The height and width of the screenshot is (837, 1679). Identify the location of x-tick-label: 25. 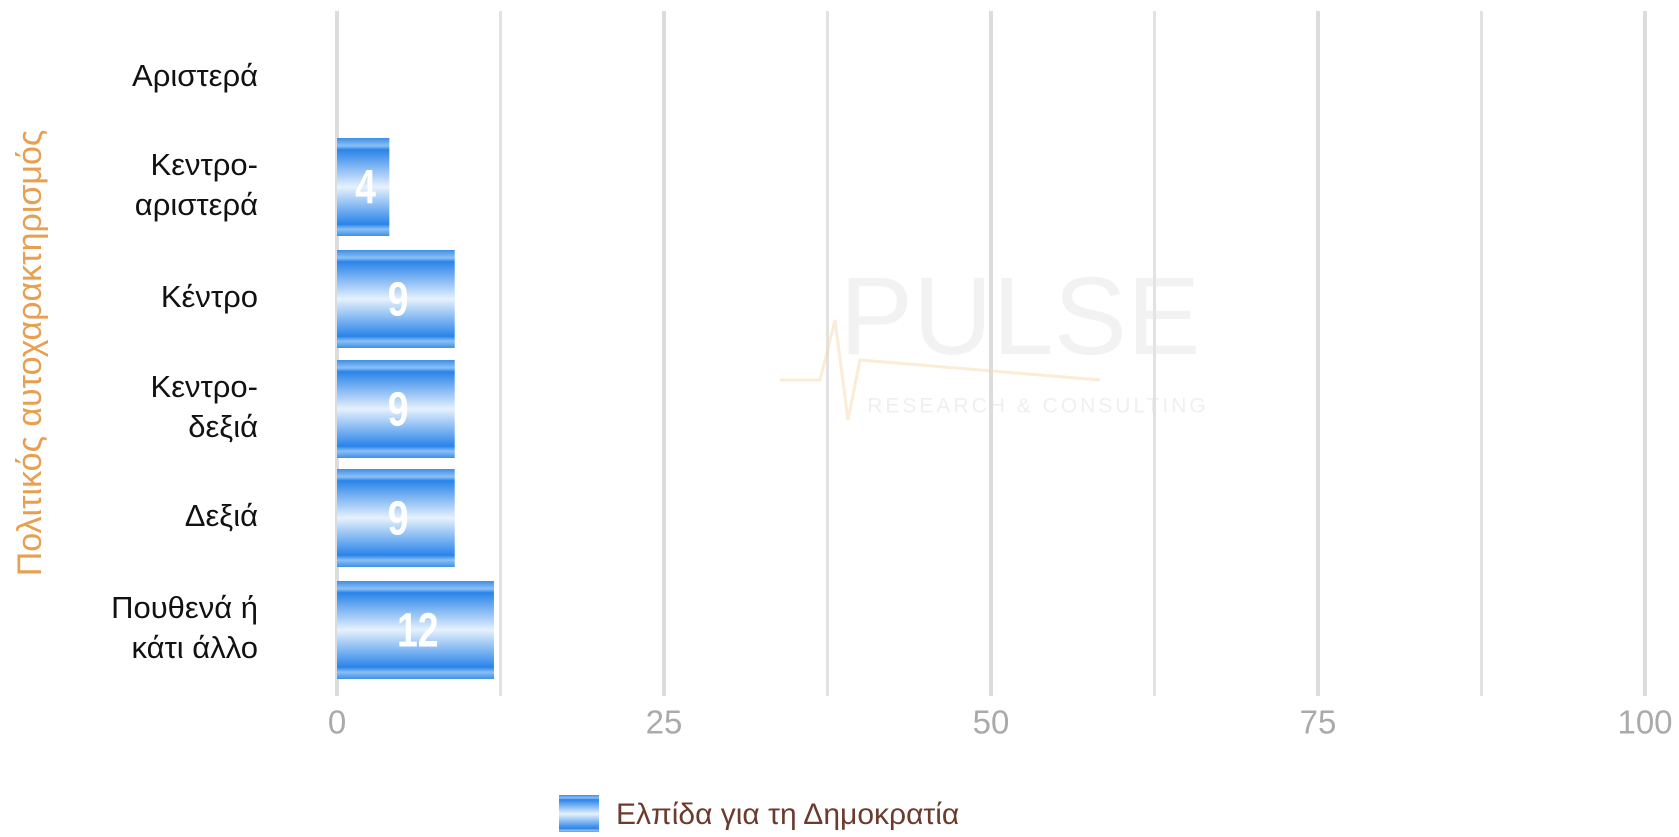
(664, 722).